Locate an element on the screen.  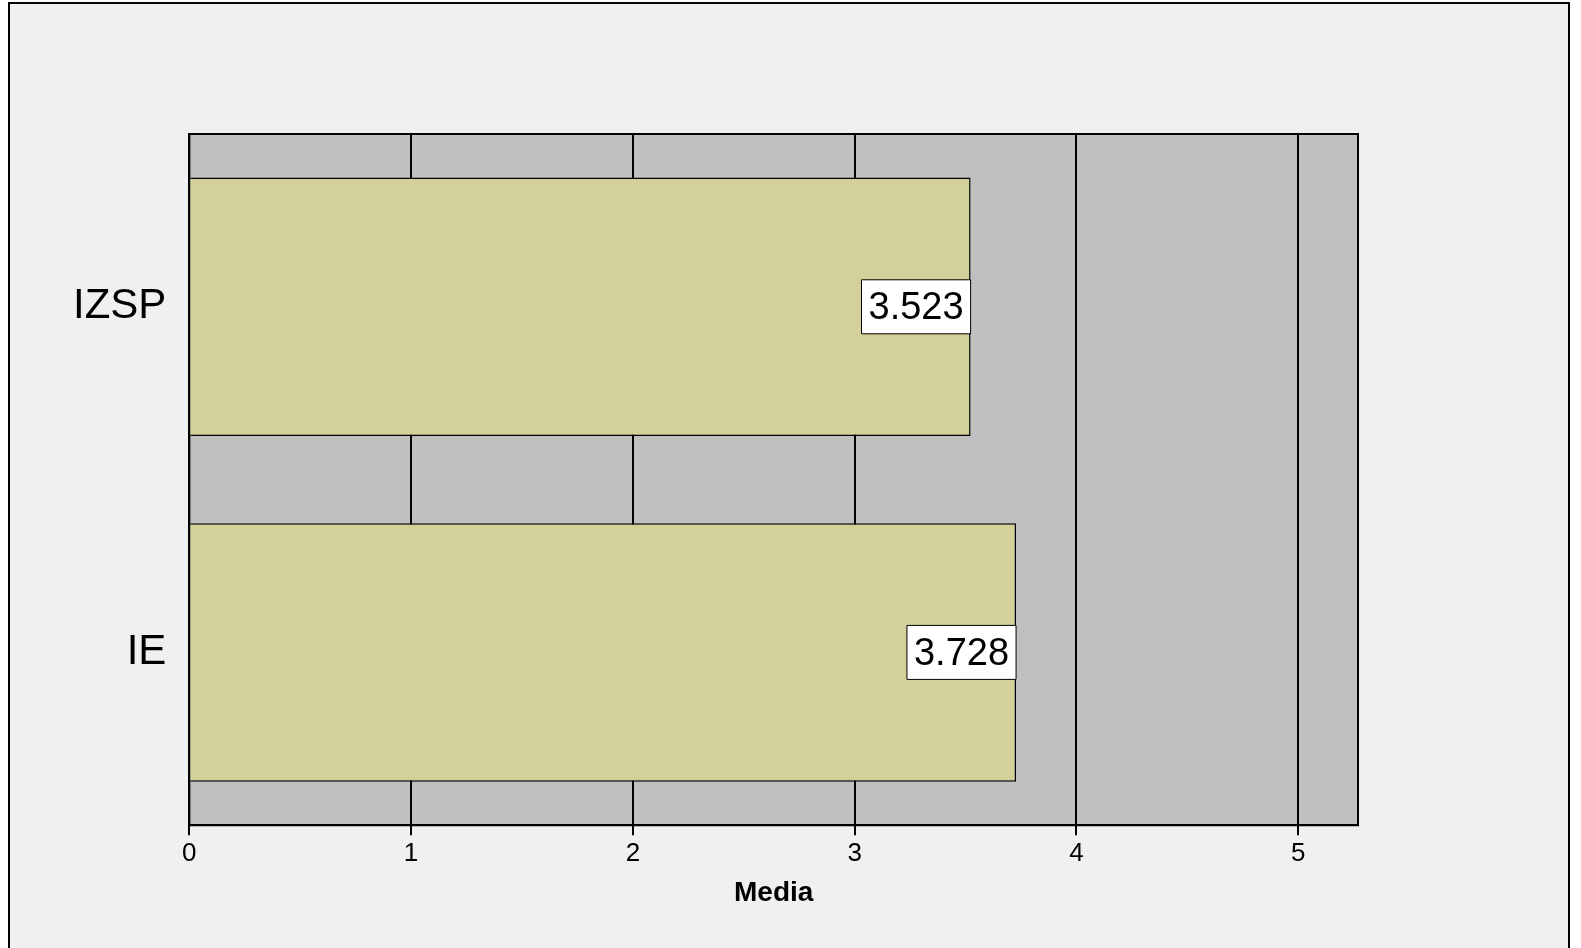
x-tick-label: 2 is located at coordinates (633, 851).